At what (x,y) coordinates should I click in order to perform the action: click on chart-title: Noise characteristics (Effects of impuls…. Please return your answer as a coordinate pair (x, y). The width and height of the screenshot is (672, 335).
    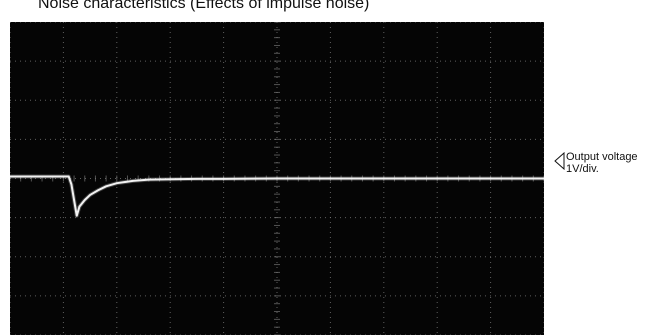
    Looking at the image, I should click on (204, 6).